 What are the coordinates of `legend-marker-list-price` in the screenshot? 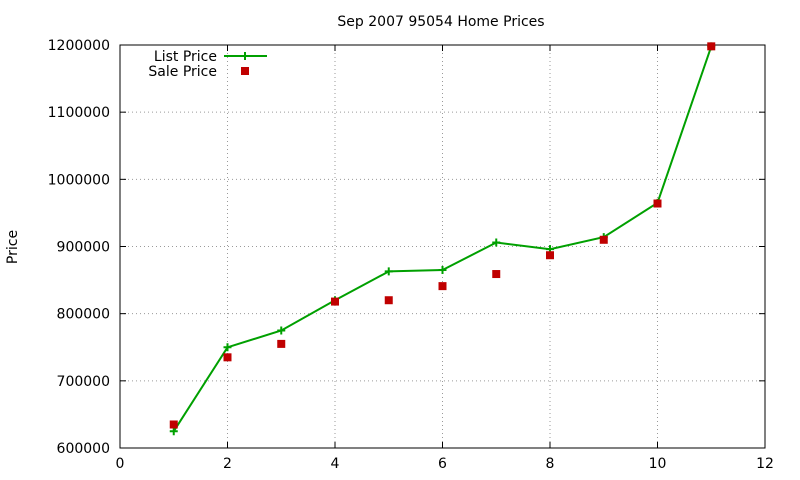 It's located at (245, 56).